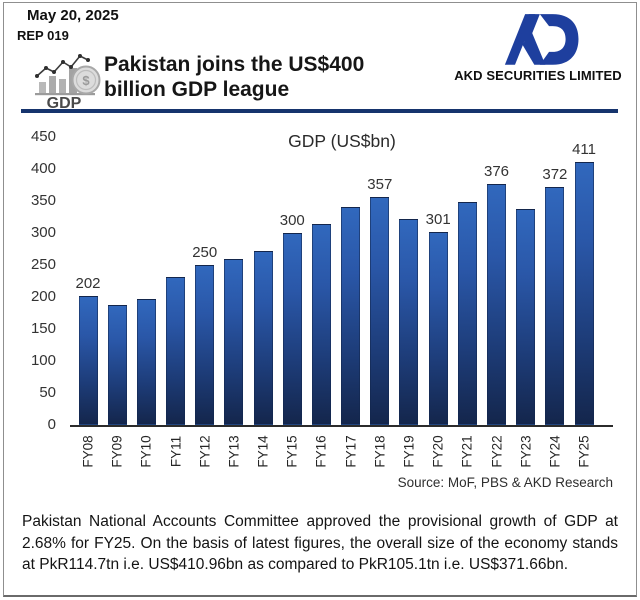 The height and width of the screenshot is (600, 640). Describe the element at coordinates (584, 293) in the screenshot. I see `bar-FY25` at that location.